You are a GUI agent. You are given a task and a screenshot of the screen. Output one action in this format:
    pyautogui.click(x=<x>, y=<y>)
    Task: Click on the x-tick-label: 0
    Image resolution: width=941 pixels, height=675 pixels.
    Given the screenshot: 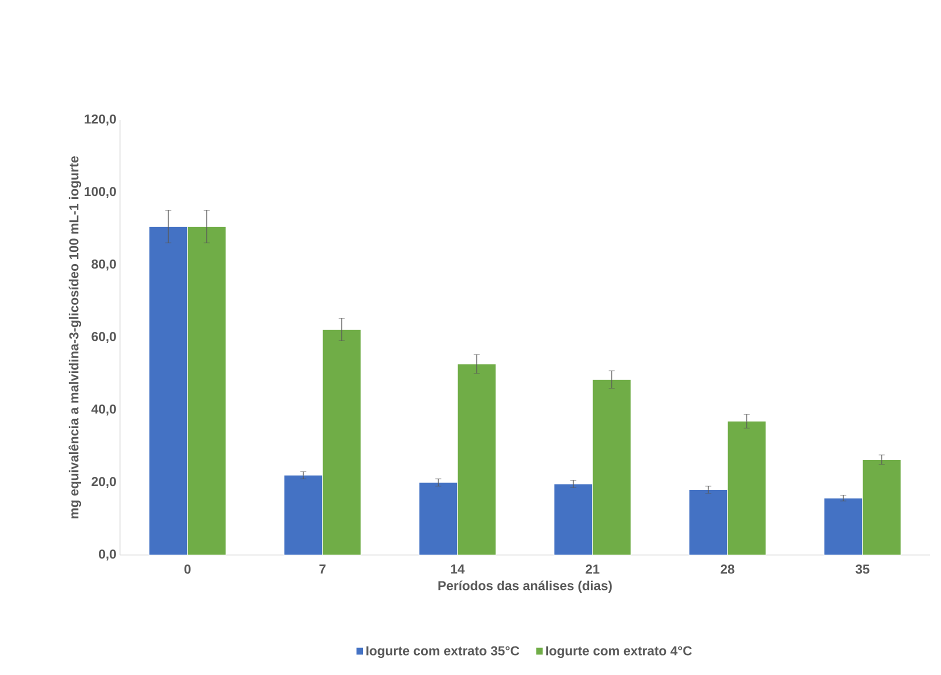 What is the action you would take?
    pyautogui.click(x=187, y=569)
    